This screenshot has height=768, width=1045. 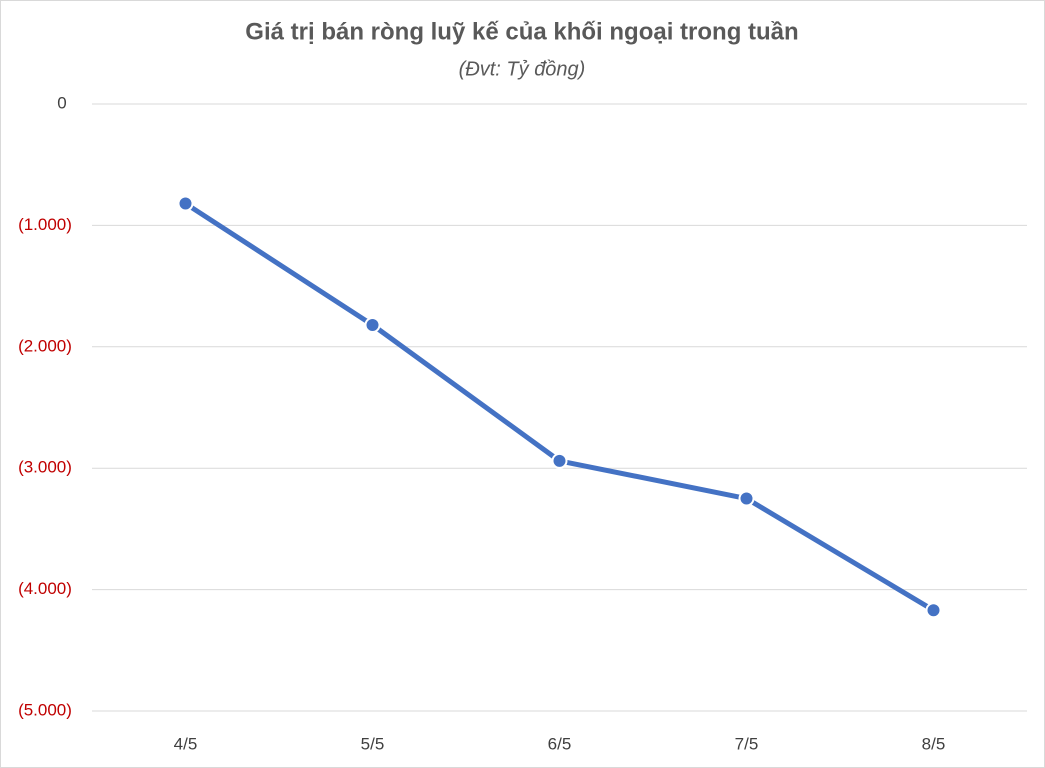 What do you see at coordinates (522, 69) in the screenshot?
I see `chart-subtitle: (Đvt: Tỷ đồng)` at bounding box center [522, 69].